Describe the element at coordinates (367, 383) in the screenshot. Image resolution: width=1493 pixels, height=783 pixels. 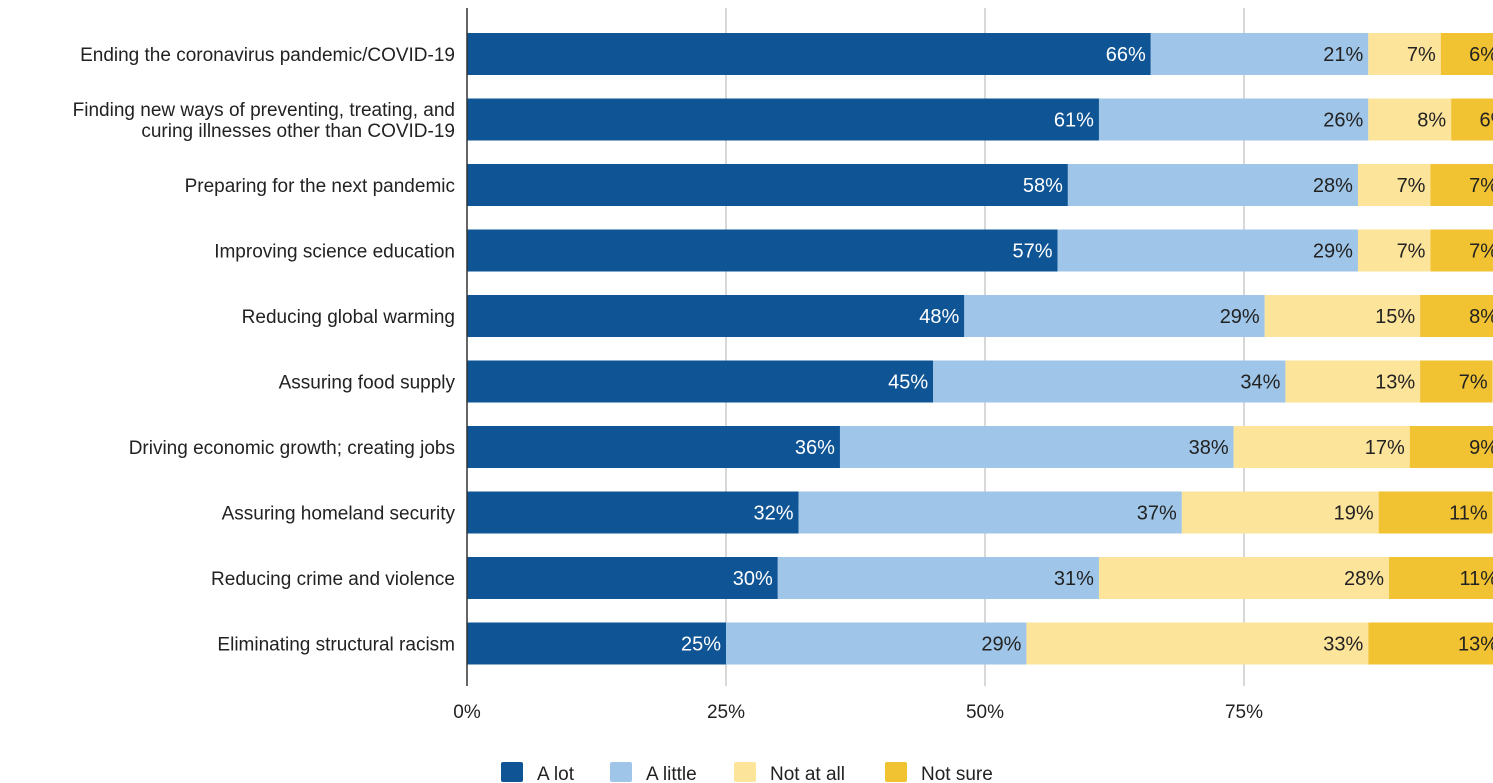
I see `category-label: Assuring food supply` at that location.